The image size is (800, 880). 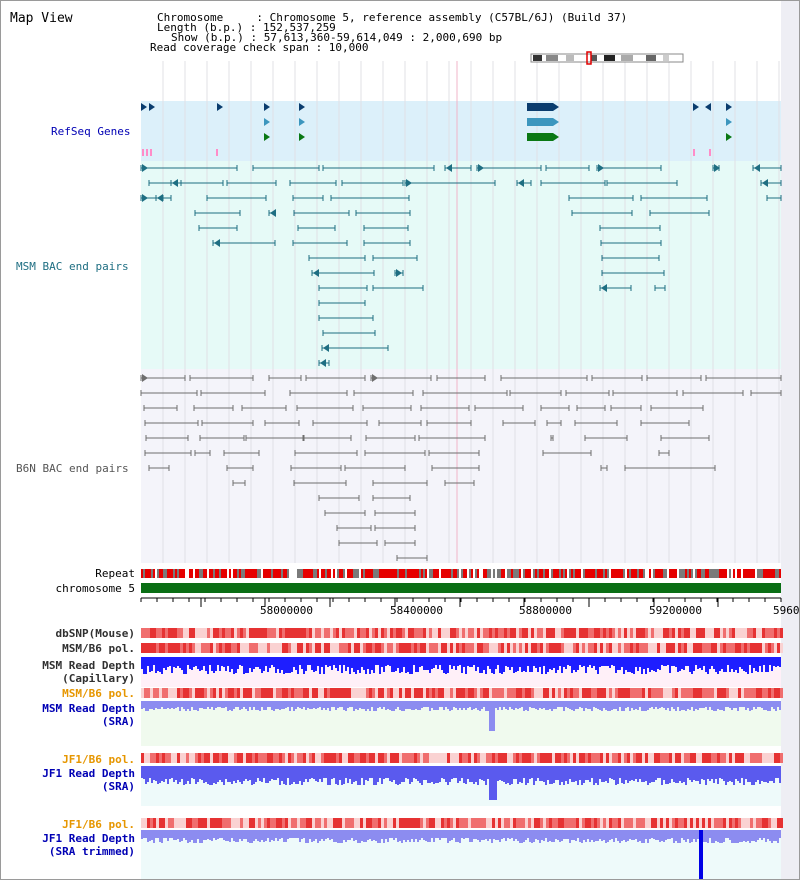 I want to click on track-label-b6n-bac: B6N BAC end pairs, so click(x=72, y=468).